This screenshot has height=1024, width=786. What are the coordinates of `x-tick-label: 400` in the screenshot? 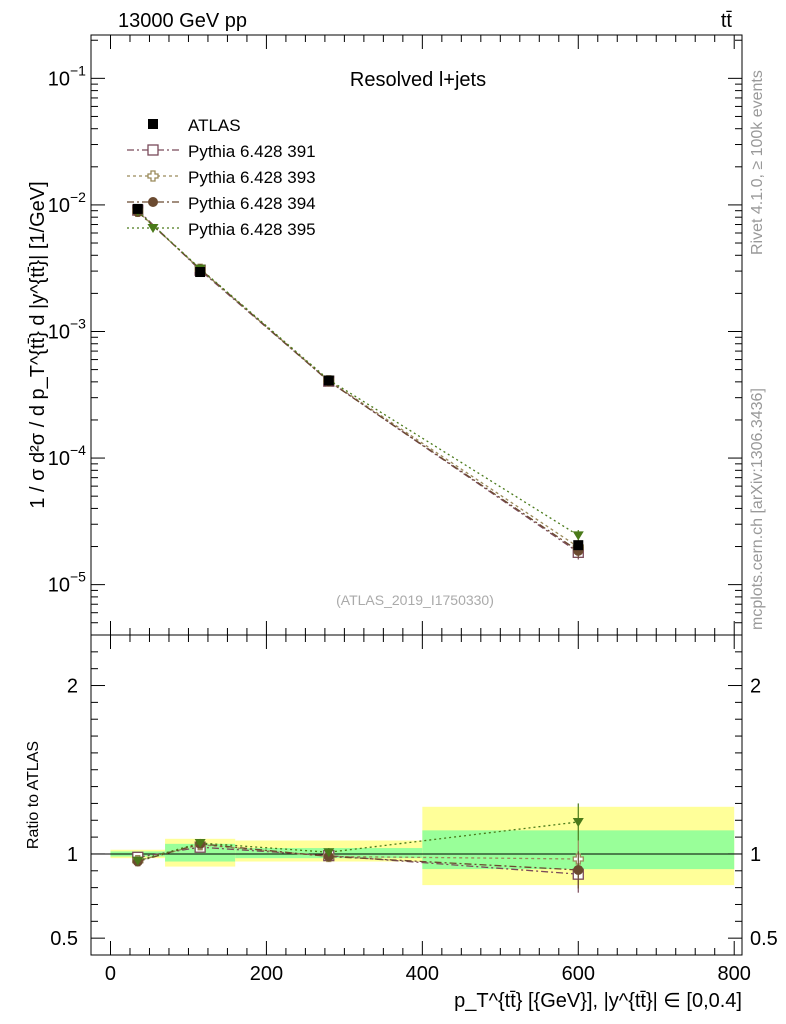 It's located at (422, 974).